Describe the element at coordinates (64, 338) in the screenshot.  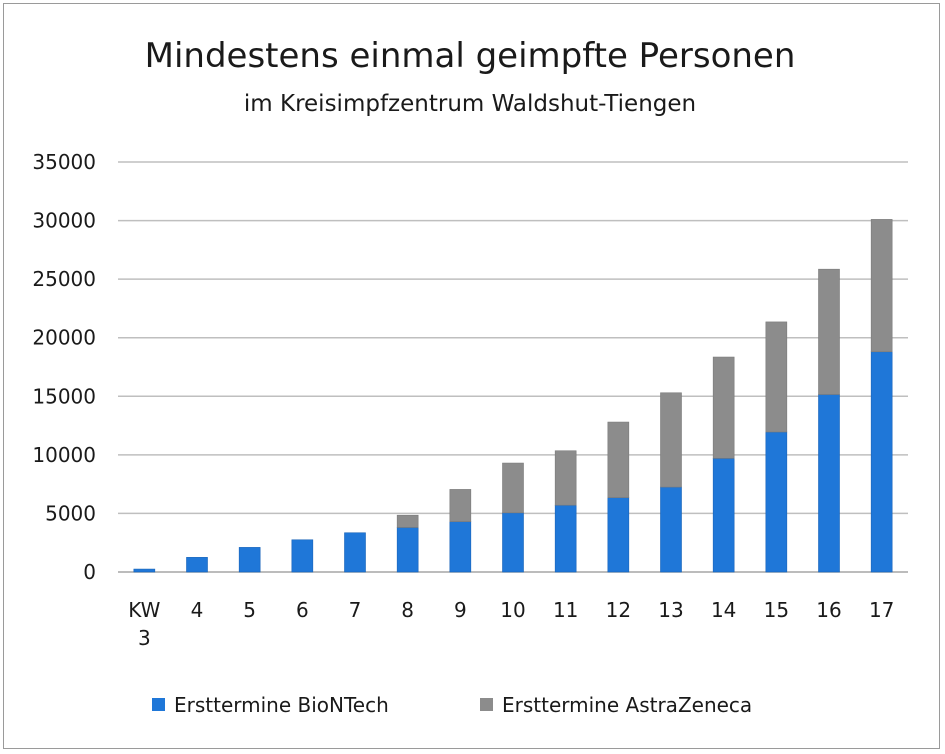
I see `y-tick-label: 20000` at that location.